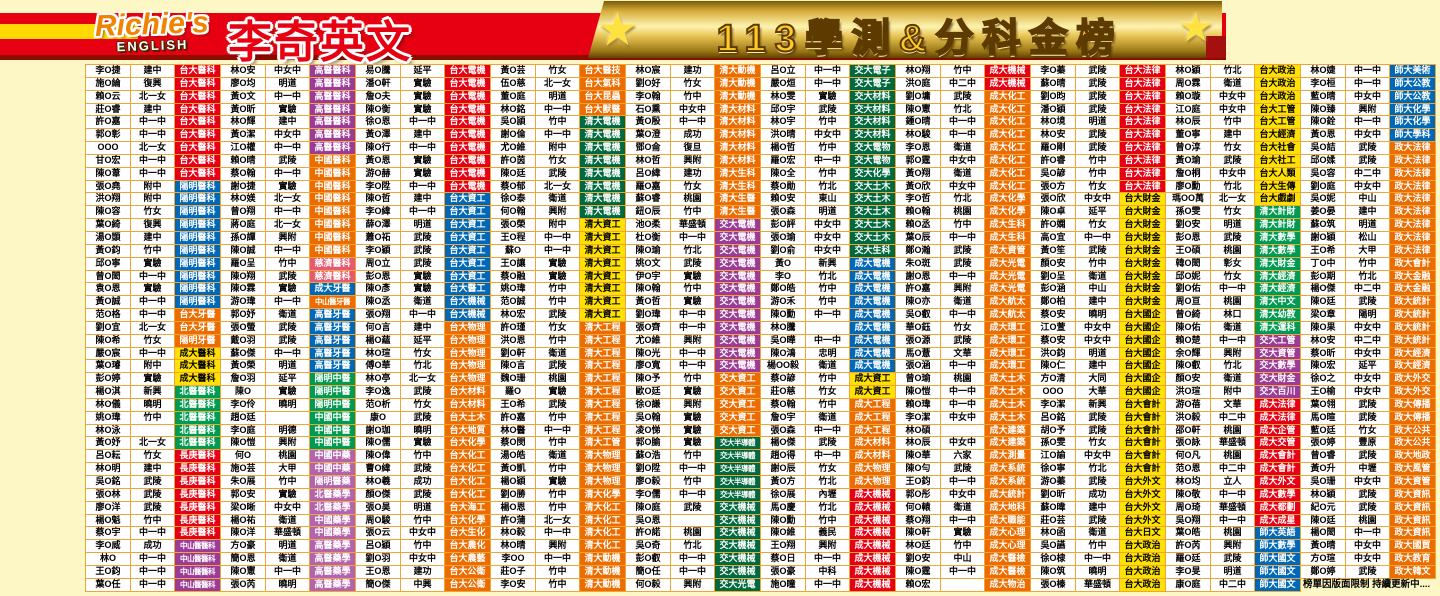  What do you see at coordinates (873, 187) in the screenshot?
I see `department-cell: 交大土木` at bounding box center [873, 187].